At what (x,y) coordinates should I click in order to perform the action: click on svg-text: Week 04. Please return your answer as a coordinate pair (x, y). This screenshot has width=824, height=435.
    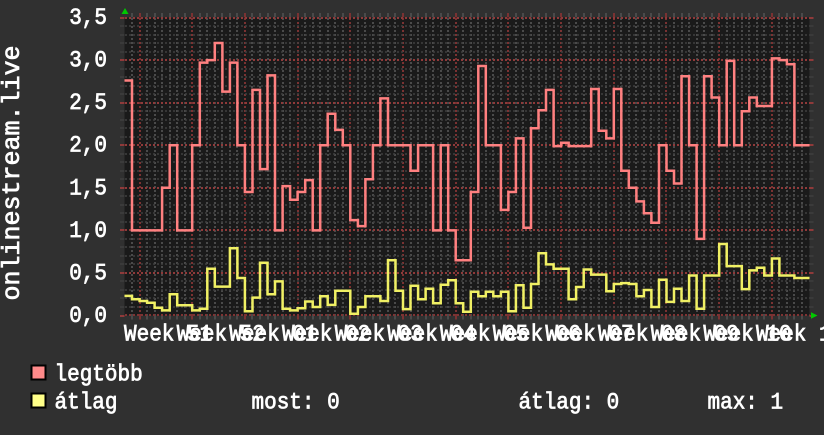
    Looking at the image, I should click on (431, 335).